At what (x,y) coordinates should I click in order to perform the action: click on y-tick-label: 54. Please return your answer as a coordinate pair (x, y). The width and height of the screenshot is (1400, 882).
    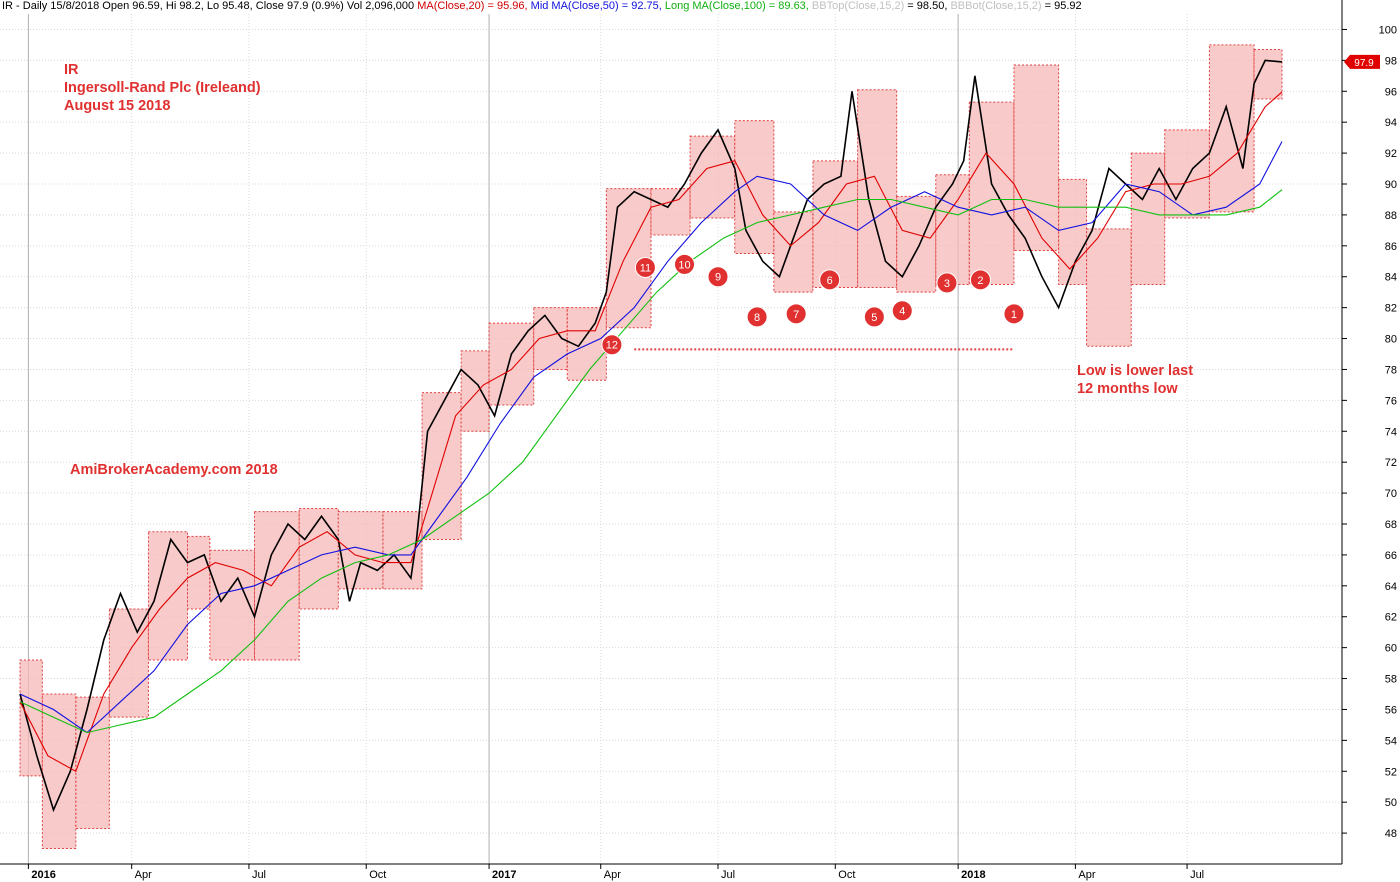
    Looking at the image, I should click on (1391, 741).